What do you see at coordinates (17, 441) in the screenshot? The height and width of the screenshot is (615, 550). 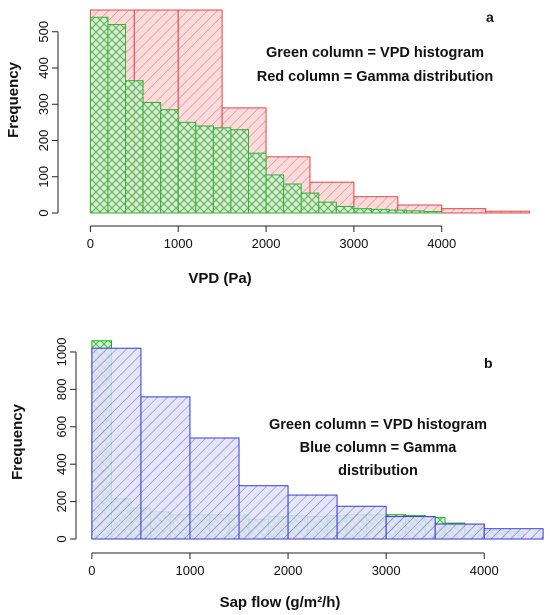 I see `y-axis-title-b: Frequency` at bounding box center [17, 441].